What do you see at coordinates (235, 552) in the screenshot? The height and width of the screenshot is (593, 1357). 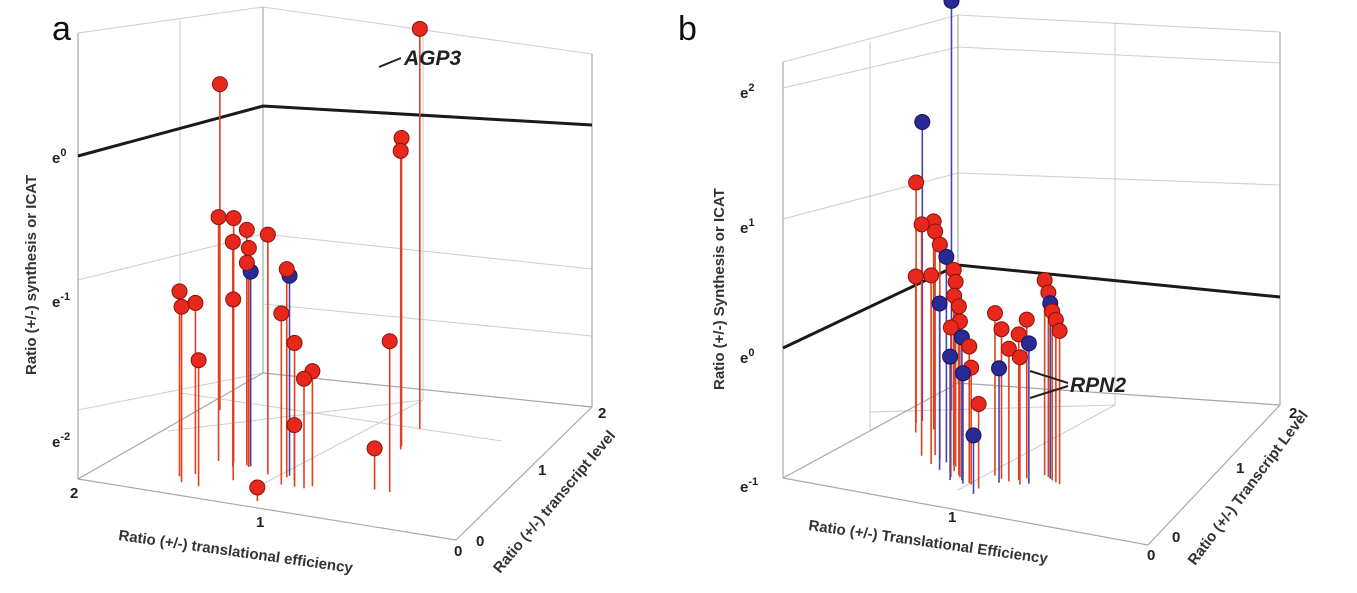 I see `panel-a-x-axis-label: Ratio (+/-) translational efficiency` at bounding box center [235, 552].